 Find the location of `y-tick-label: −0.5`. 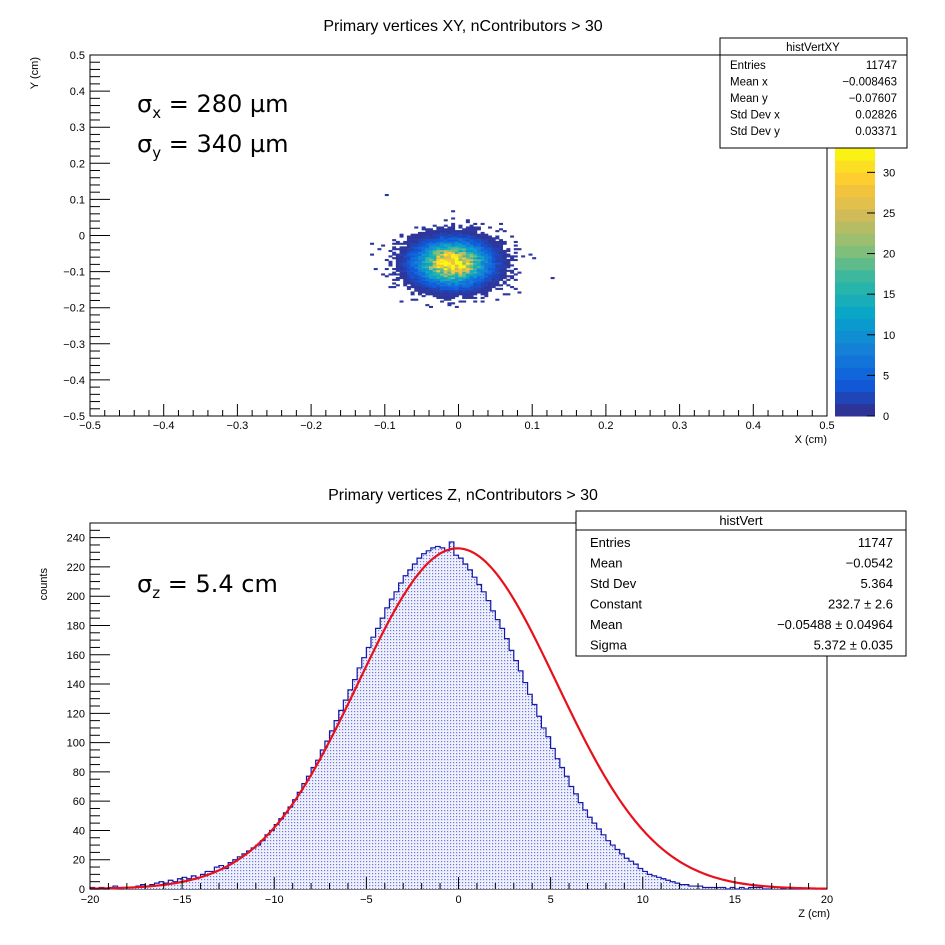

y-tick-label: −0.5 is located at coordinates (74, 417).